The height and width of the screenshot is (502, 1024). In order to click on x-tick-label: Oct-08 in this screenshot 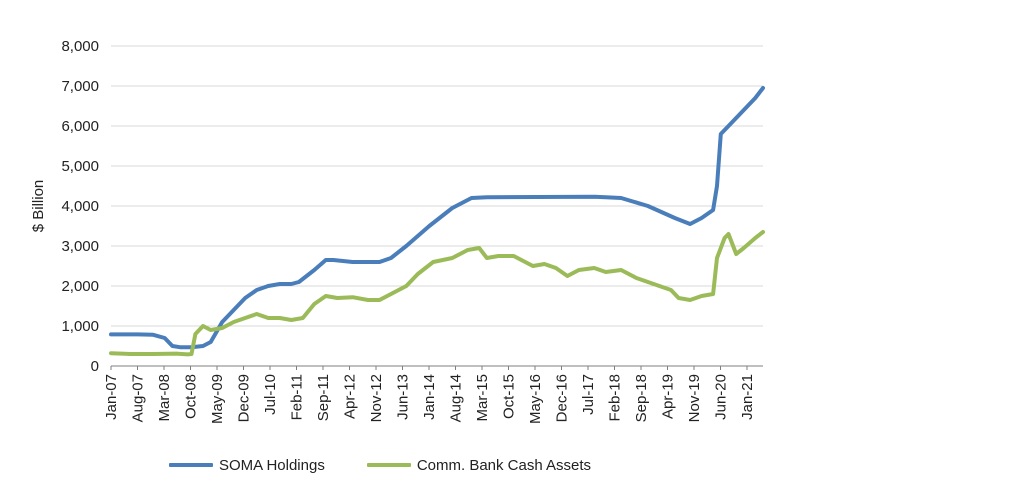, I will do `click(191, 396)`.